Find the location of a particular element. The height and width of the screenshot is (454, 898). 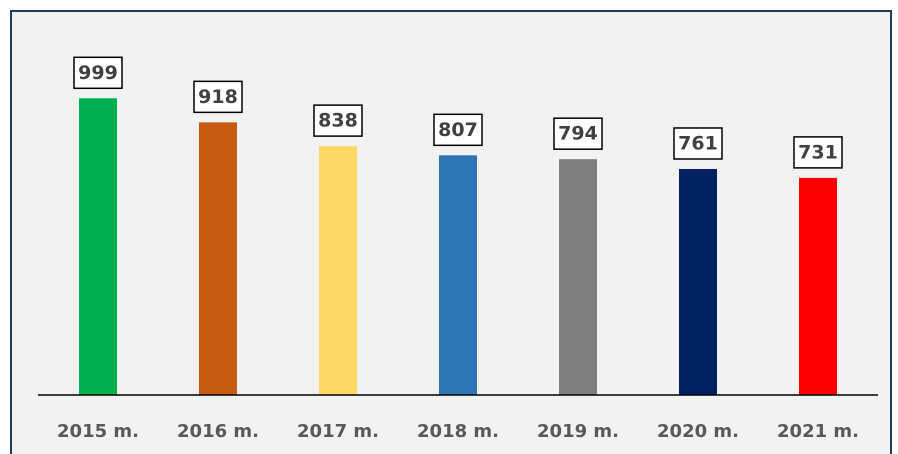

x-tick-label: 2018 m. is located at coordinates (458, 431).